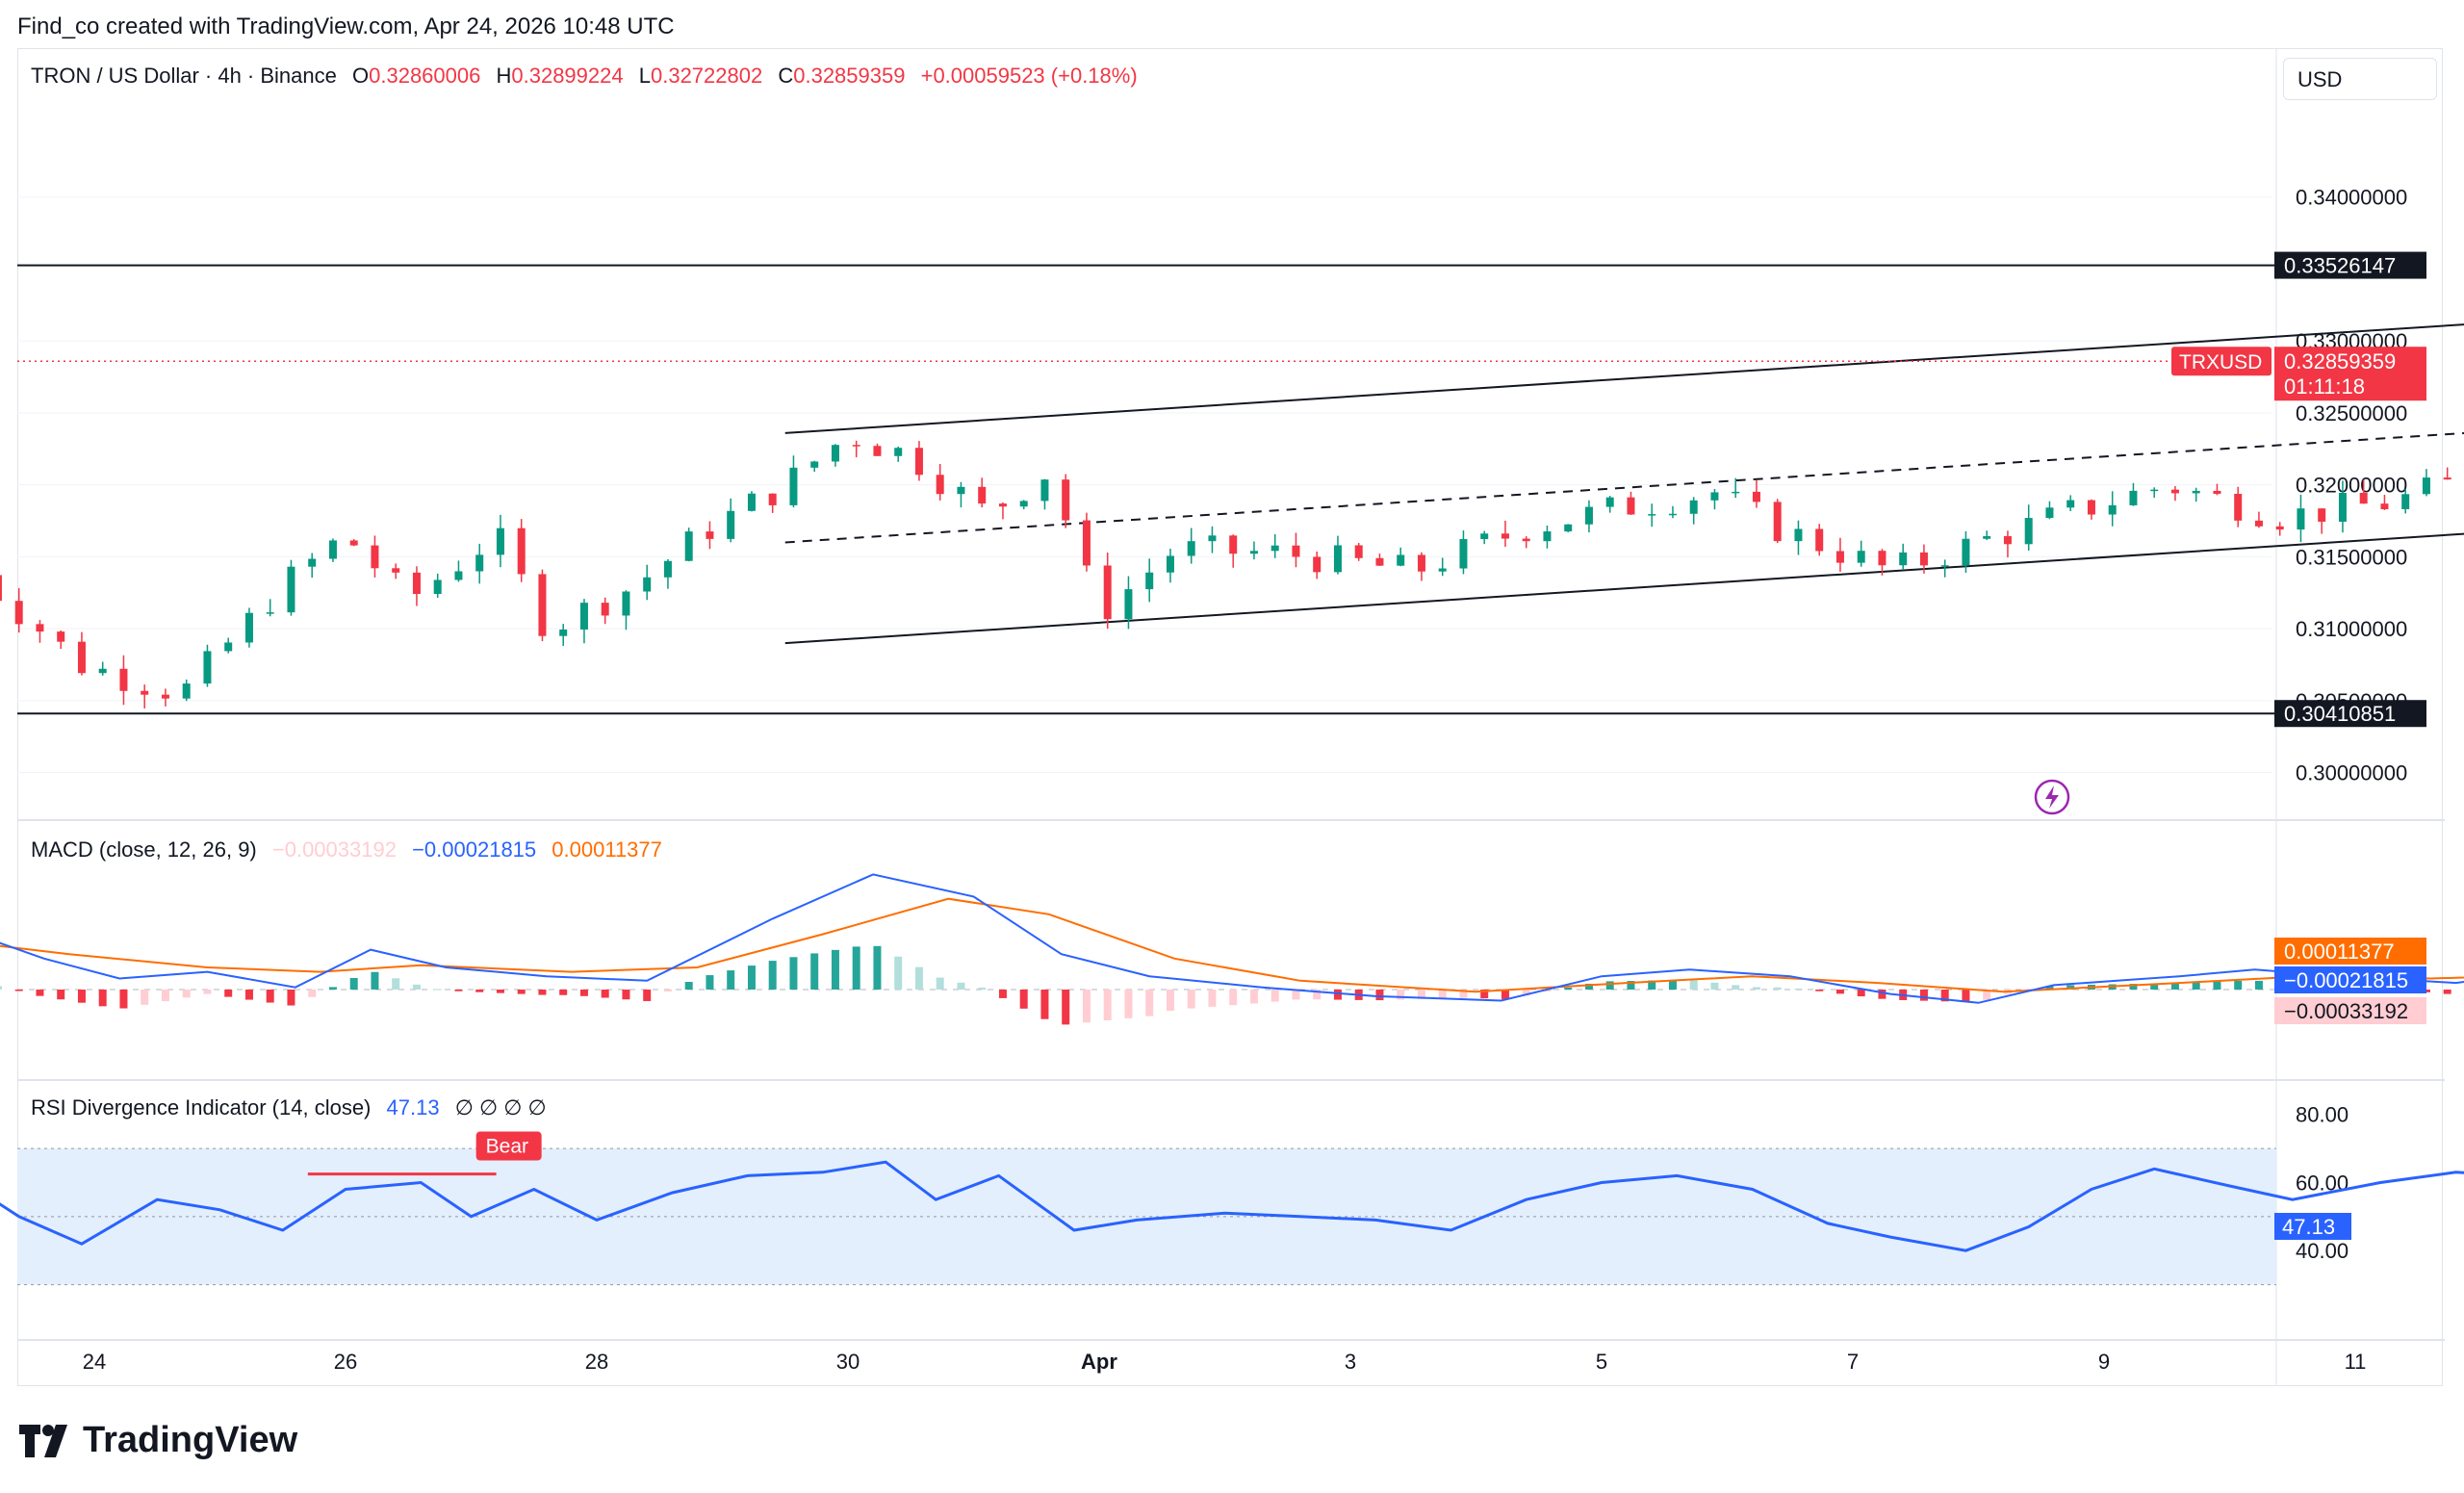  Describe the element at coordinates (144, 849) in the screenshot. I see `macd-title: MACD (close, 12, 26, 9)` at that location.